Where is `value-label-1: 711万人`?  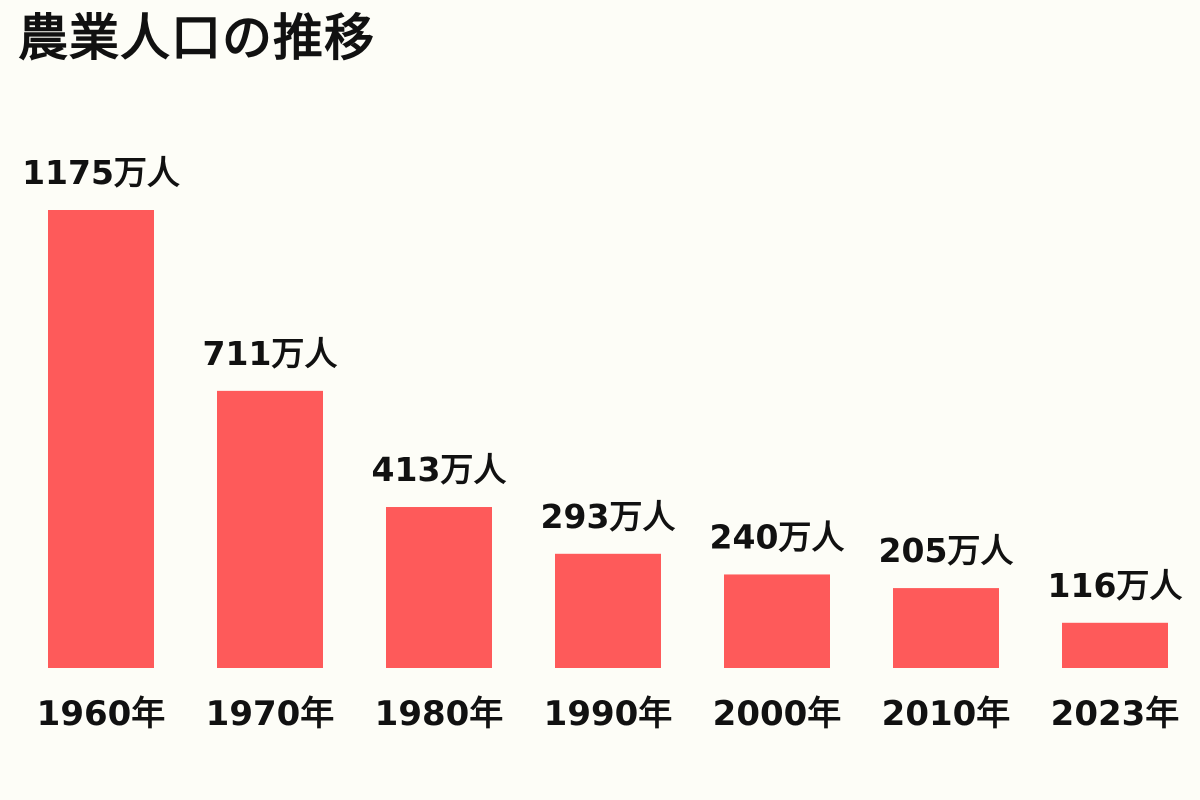 value-label-1: 711万人 is located at coordinates (270, 353).